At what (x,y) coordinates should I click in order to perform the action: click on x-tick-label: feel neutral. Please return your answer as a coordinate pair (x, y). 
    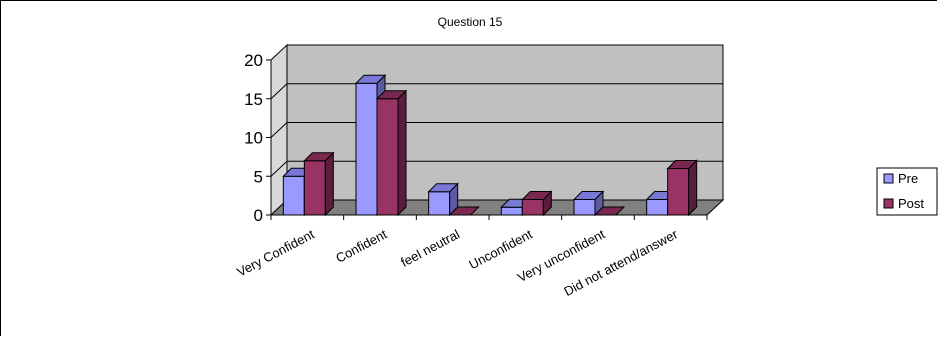
    Looking at the image, I should click on (430, 247).